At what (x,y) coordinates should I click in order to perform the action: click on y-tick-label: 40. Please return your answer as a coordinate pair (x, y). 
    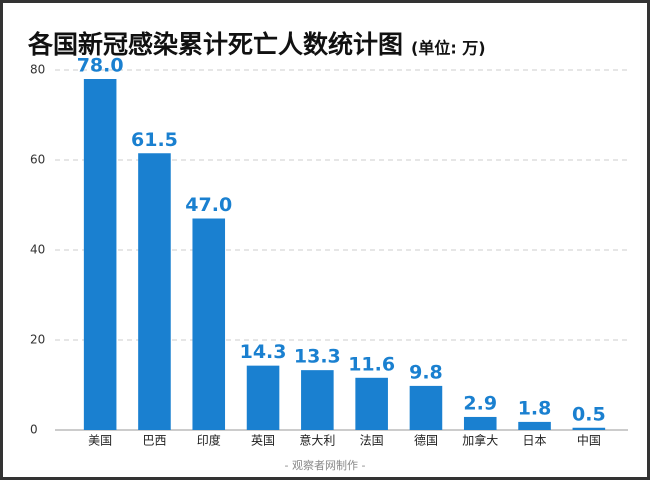
    Looking at the image, I should click on (37, 250).